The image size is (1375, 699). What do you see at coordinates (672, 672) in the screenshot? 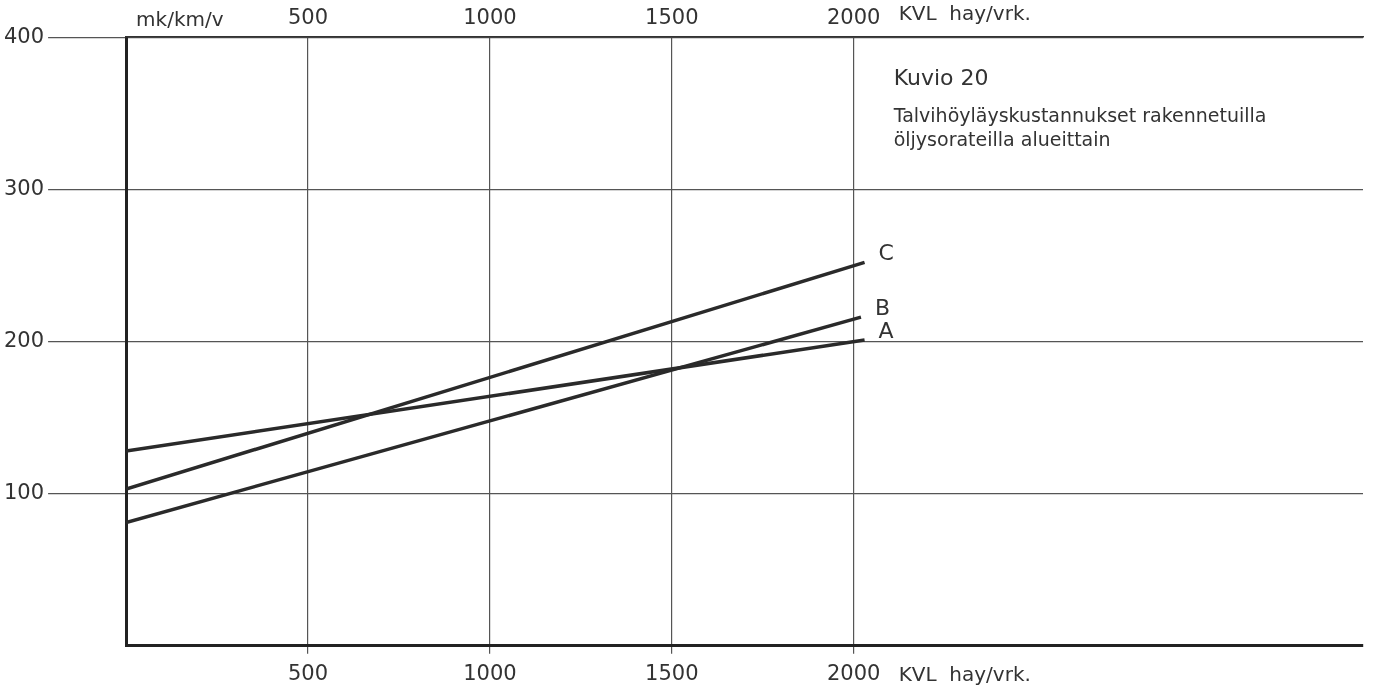
I see `x2-tick-label: 1500` at bounding box center [672, 672].